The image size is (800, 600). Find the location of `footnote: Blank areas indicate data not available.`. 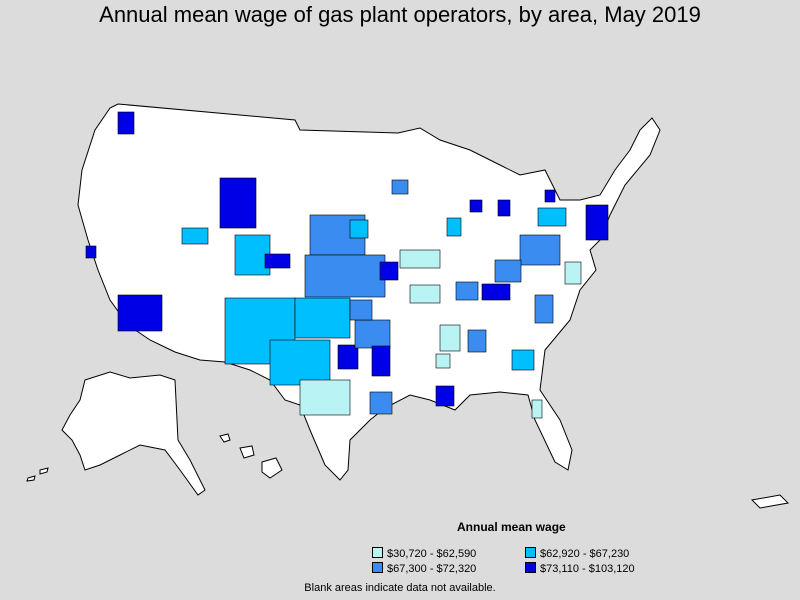

footnote: Blank areas indicate data not available. is located at coordinates (400, 588).